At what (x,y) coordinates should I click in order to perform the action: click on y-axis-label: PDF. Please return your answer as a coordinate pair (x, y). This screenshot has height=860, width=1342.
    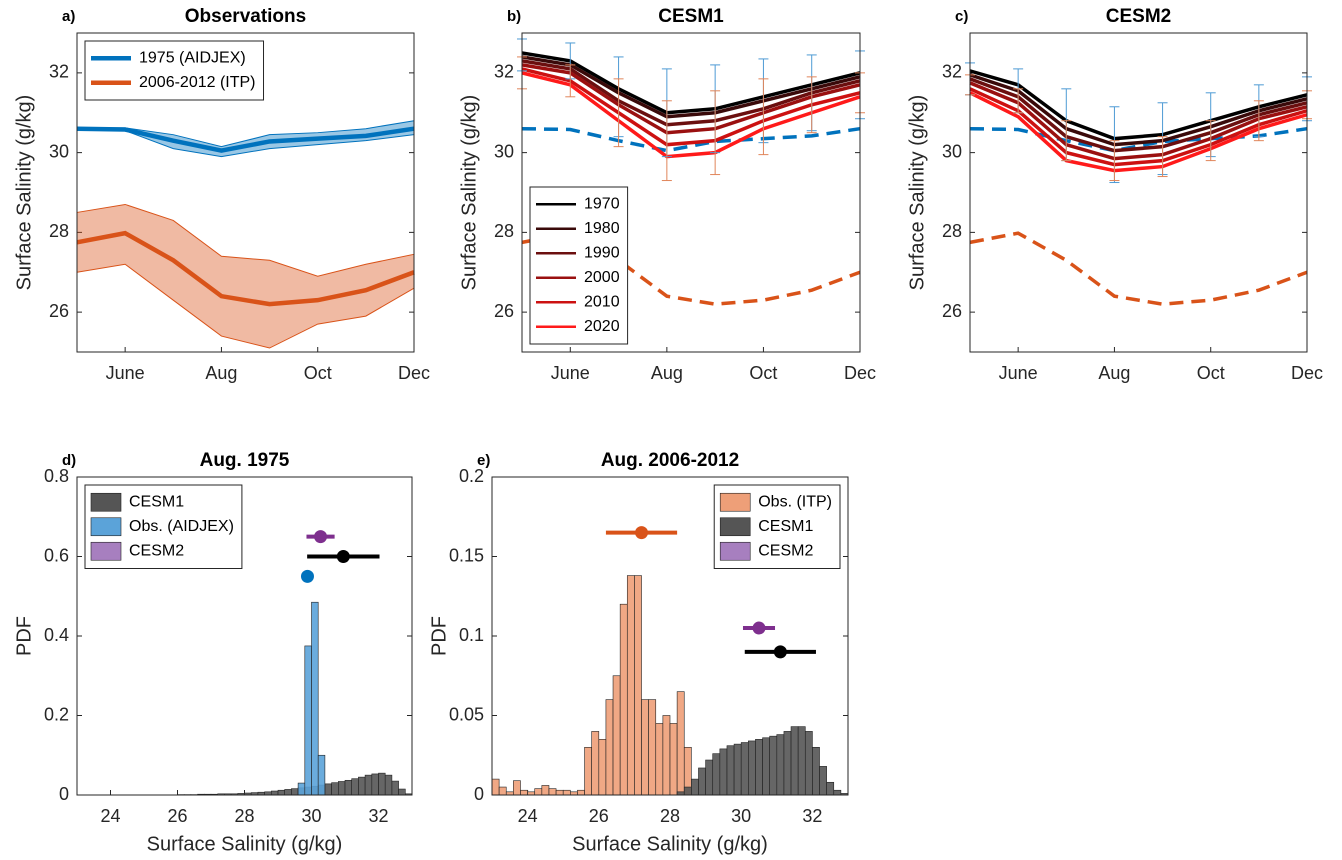
    Looking at the image, I should click on (24, 636).